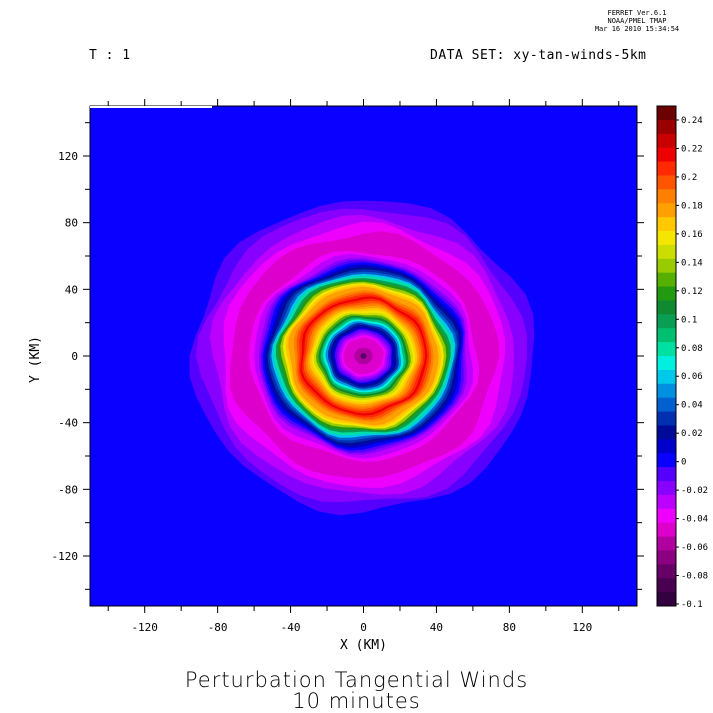 Image resolution: width=713 pixels, height=713 pixels. I want to click on colorbar-label: 0.14, so click(692, 263).